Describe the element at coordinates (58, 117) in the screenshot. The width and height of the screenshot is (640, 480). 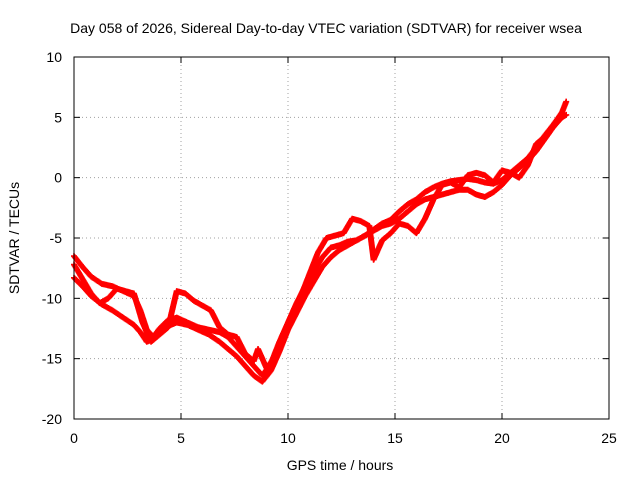
I see `y-tick-label: 5` at that location.